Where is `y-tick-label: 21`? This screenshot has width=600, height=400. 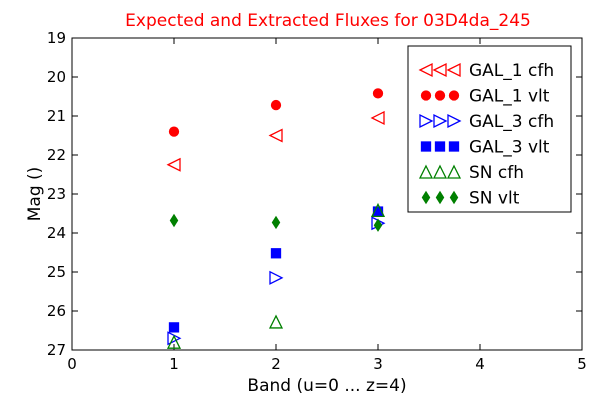 y-tick-label: 21 is located at coordinates (56, 116).